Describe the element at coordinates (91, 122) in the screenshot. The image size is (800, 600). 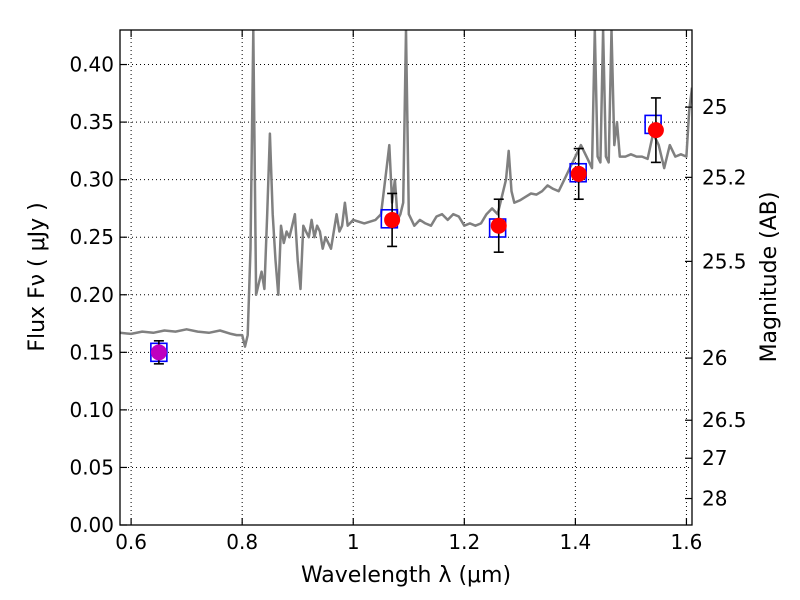
I see `y-tick-label: 0.35` at that location.